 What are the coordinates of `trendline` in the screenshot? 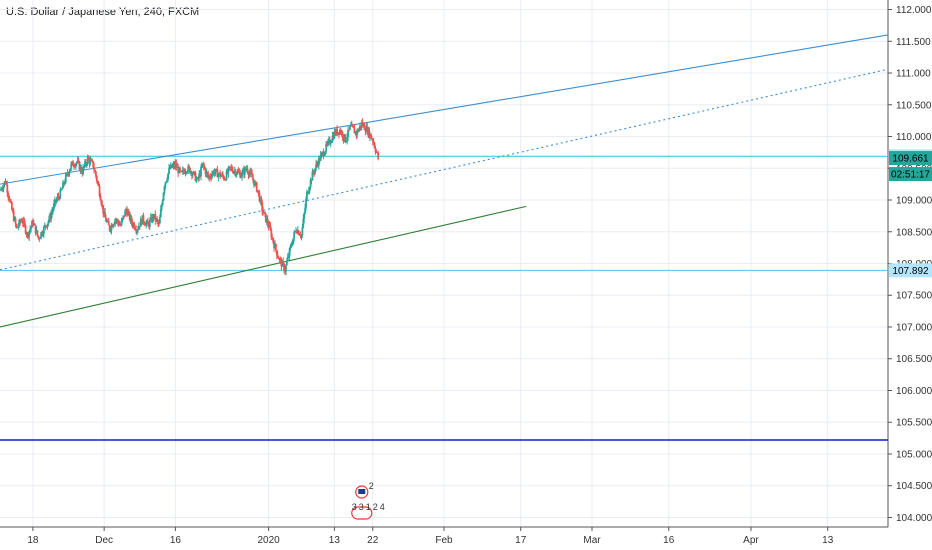 It's located at (263, 266).